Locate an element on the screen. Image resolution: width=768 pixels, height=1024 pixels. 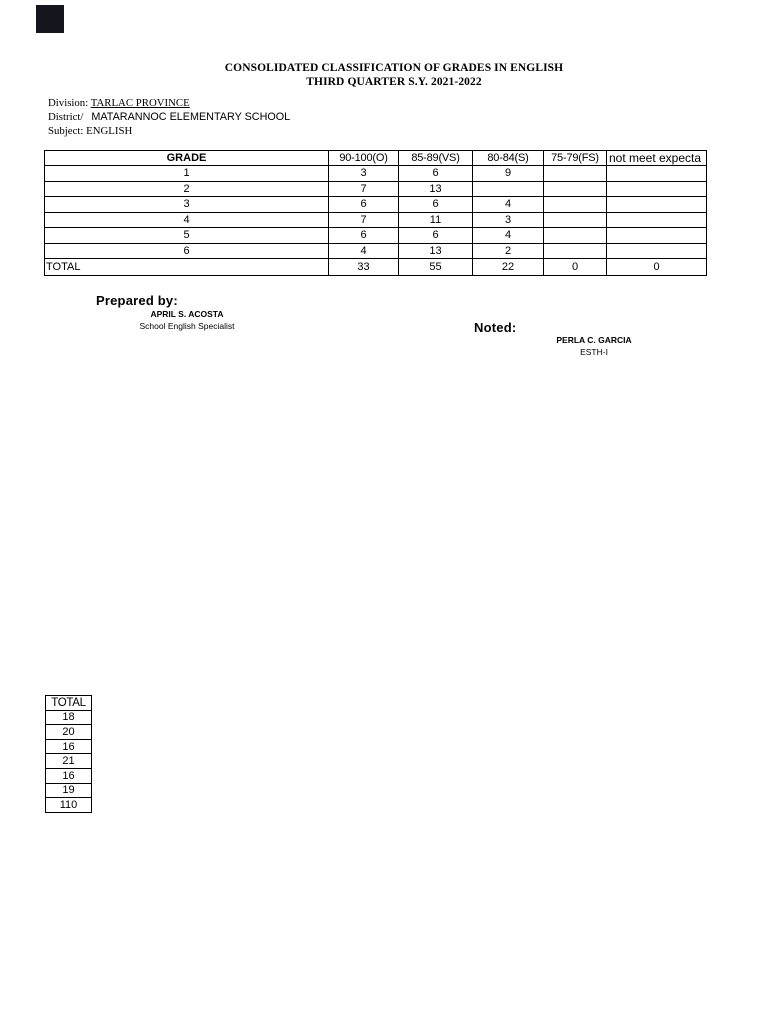
corner-square-icon is located at coordinates (50, 19).